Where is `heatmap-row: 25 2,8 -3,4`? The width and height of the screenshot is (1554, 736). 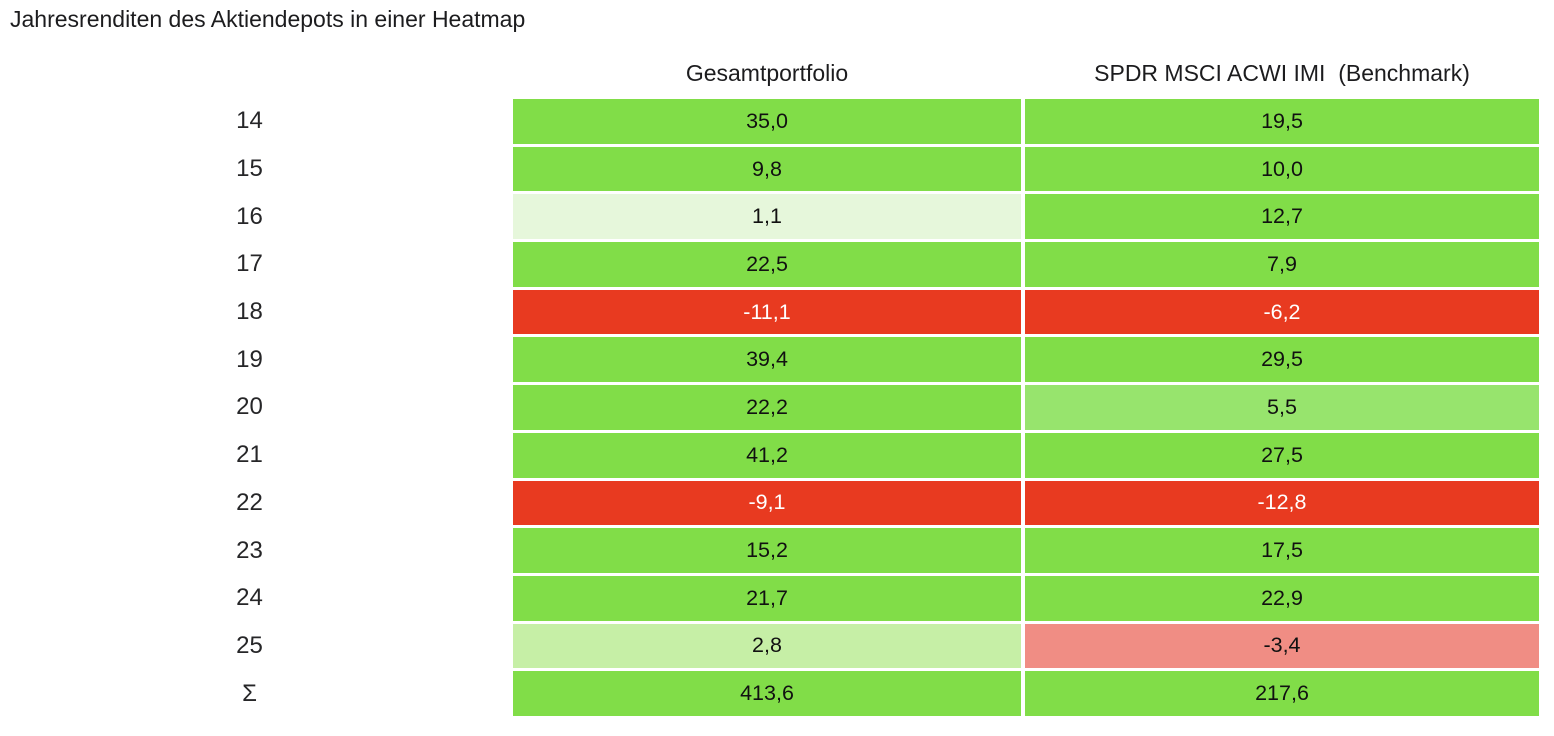 heatmap-row: 25 2,8 -3,4 is located at coordinates (769, 646).